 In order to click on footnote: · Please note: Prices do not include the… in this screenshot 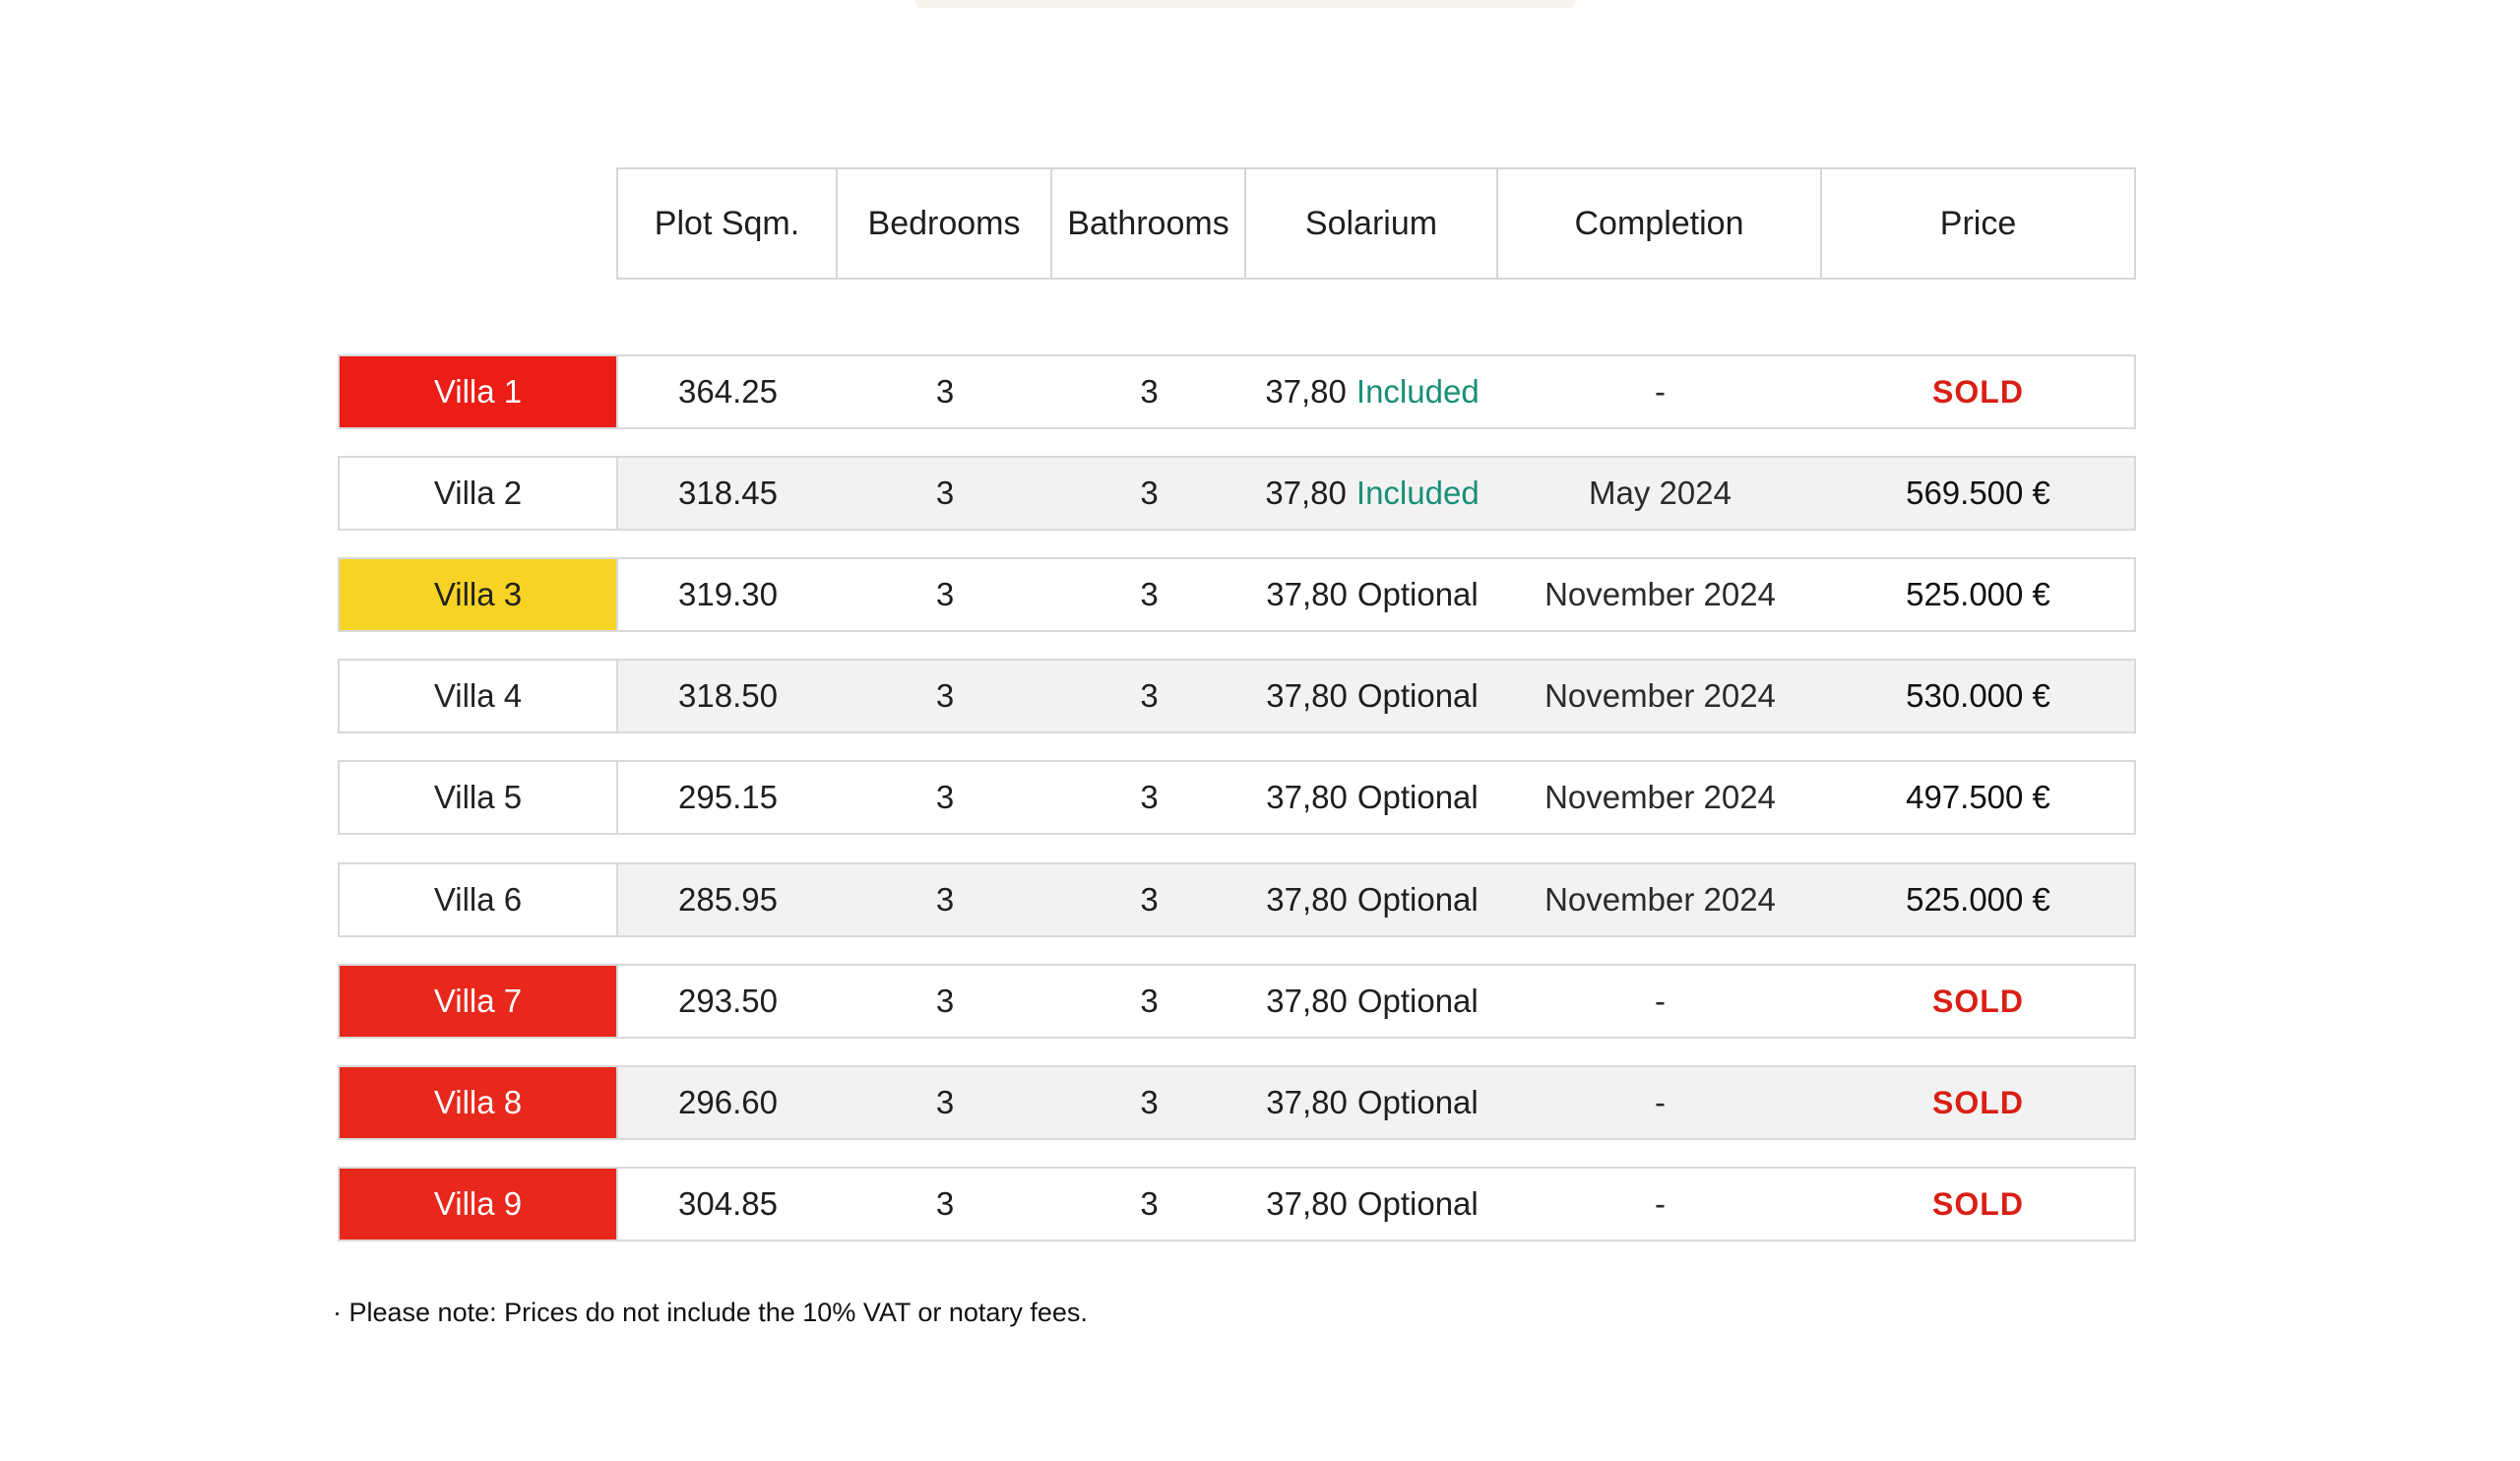, I will do `click(710, 1312)`.